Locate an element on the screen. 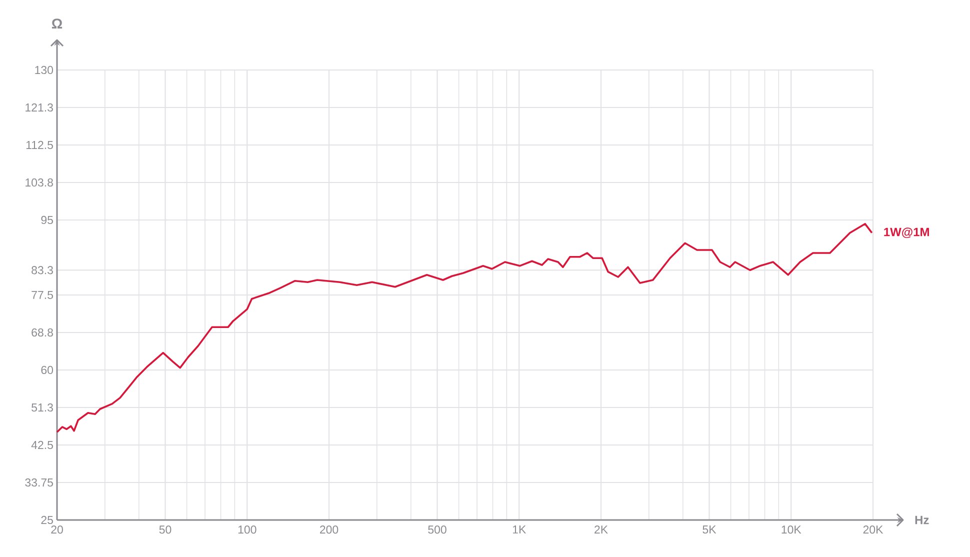  y-tick-label: 51.3 is located at coordinates (42, 407).